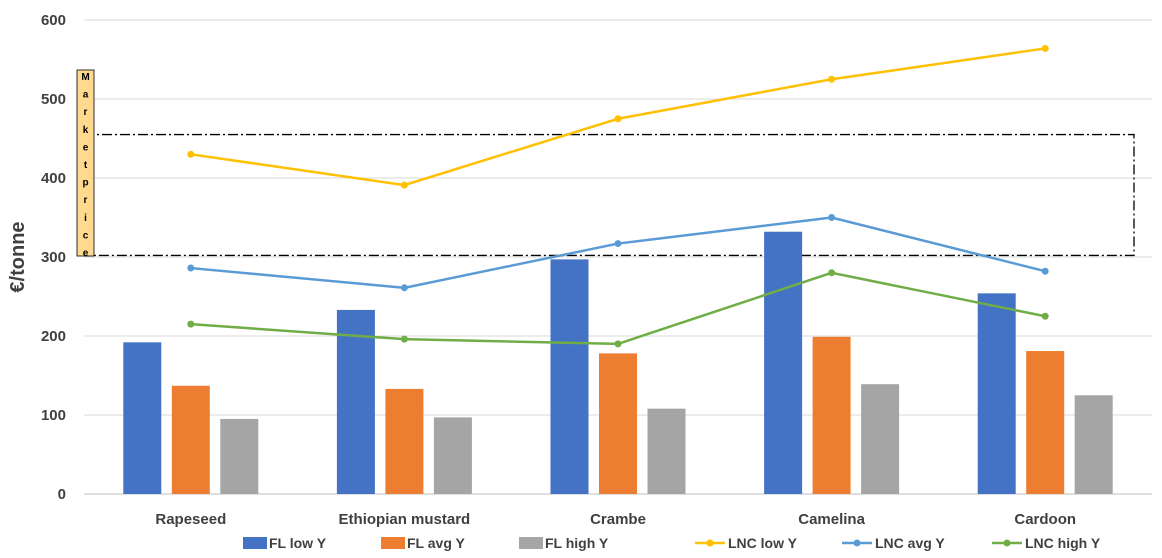 This screenshot has height=558, width=1162. I want to click on legend-item: LNC high Y, so click(1046, 543).